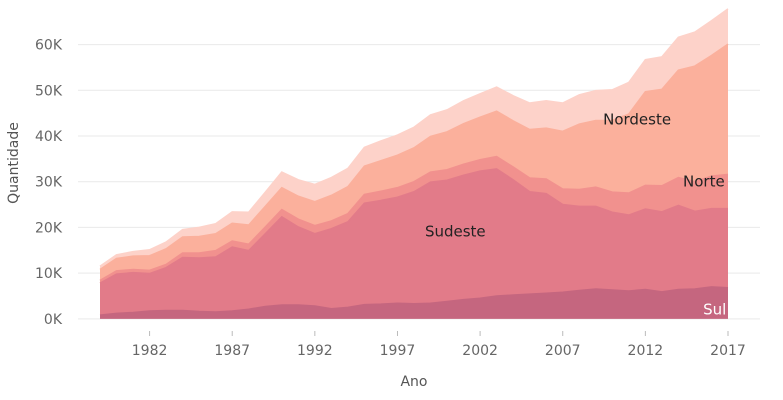 The width and height of the screenshot is (783, 400). What do you see at coordinates (563, 351) in the screenshot?
I see `x-tick-label: 2007` at bounding box center [563, 351].